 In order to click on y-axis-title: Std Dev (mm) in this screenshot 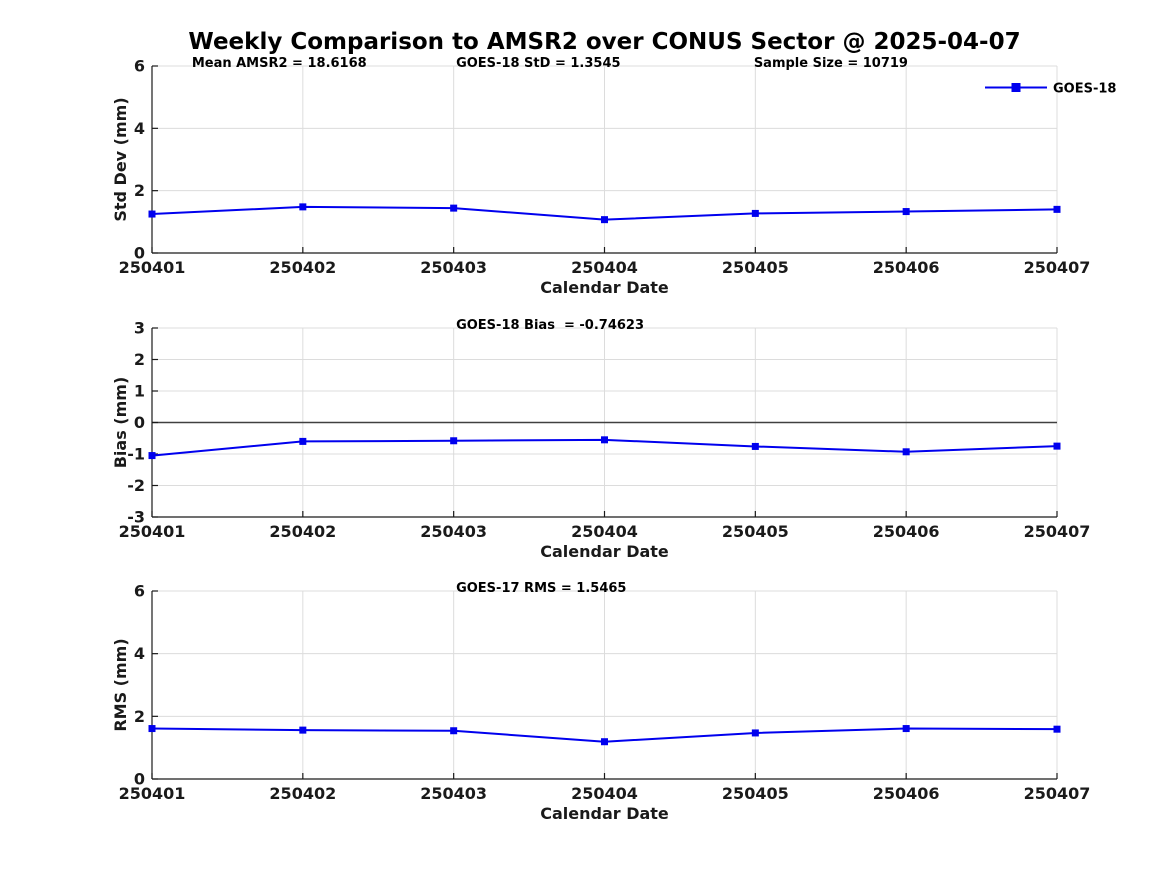, I will do `click(120, 159)`.